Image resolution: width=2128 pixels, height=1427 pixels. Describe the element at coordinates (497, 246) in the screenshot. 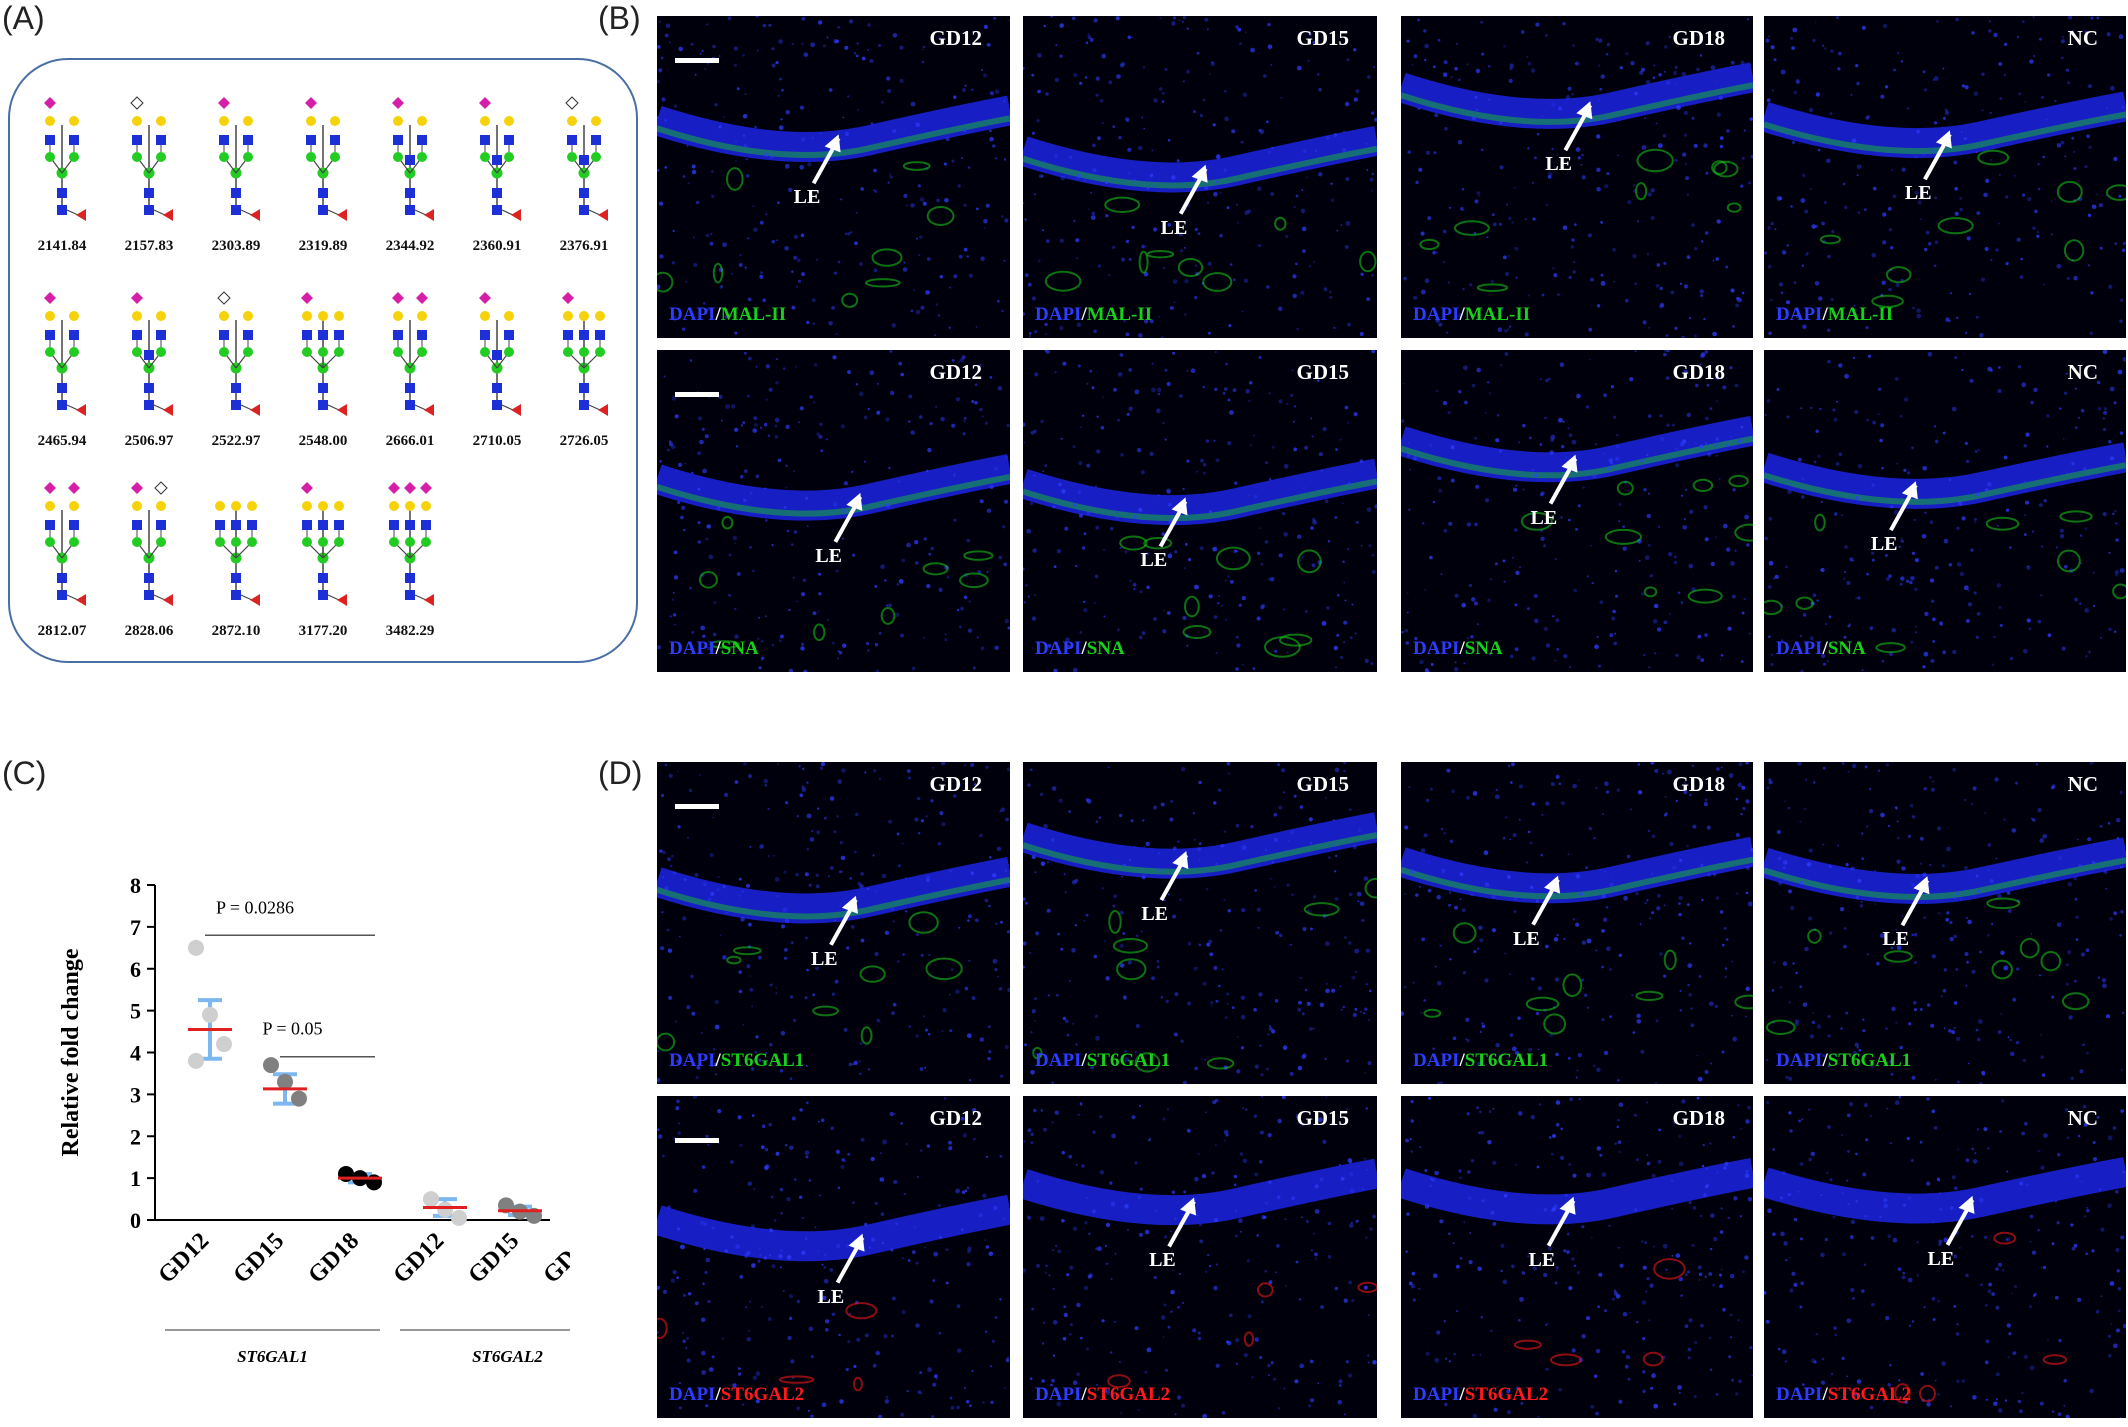

I see `glycan-mass: 2360.91` at that location.